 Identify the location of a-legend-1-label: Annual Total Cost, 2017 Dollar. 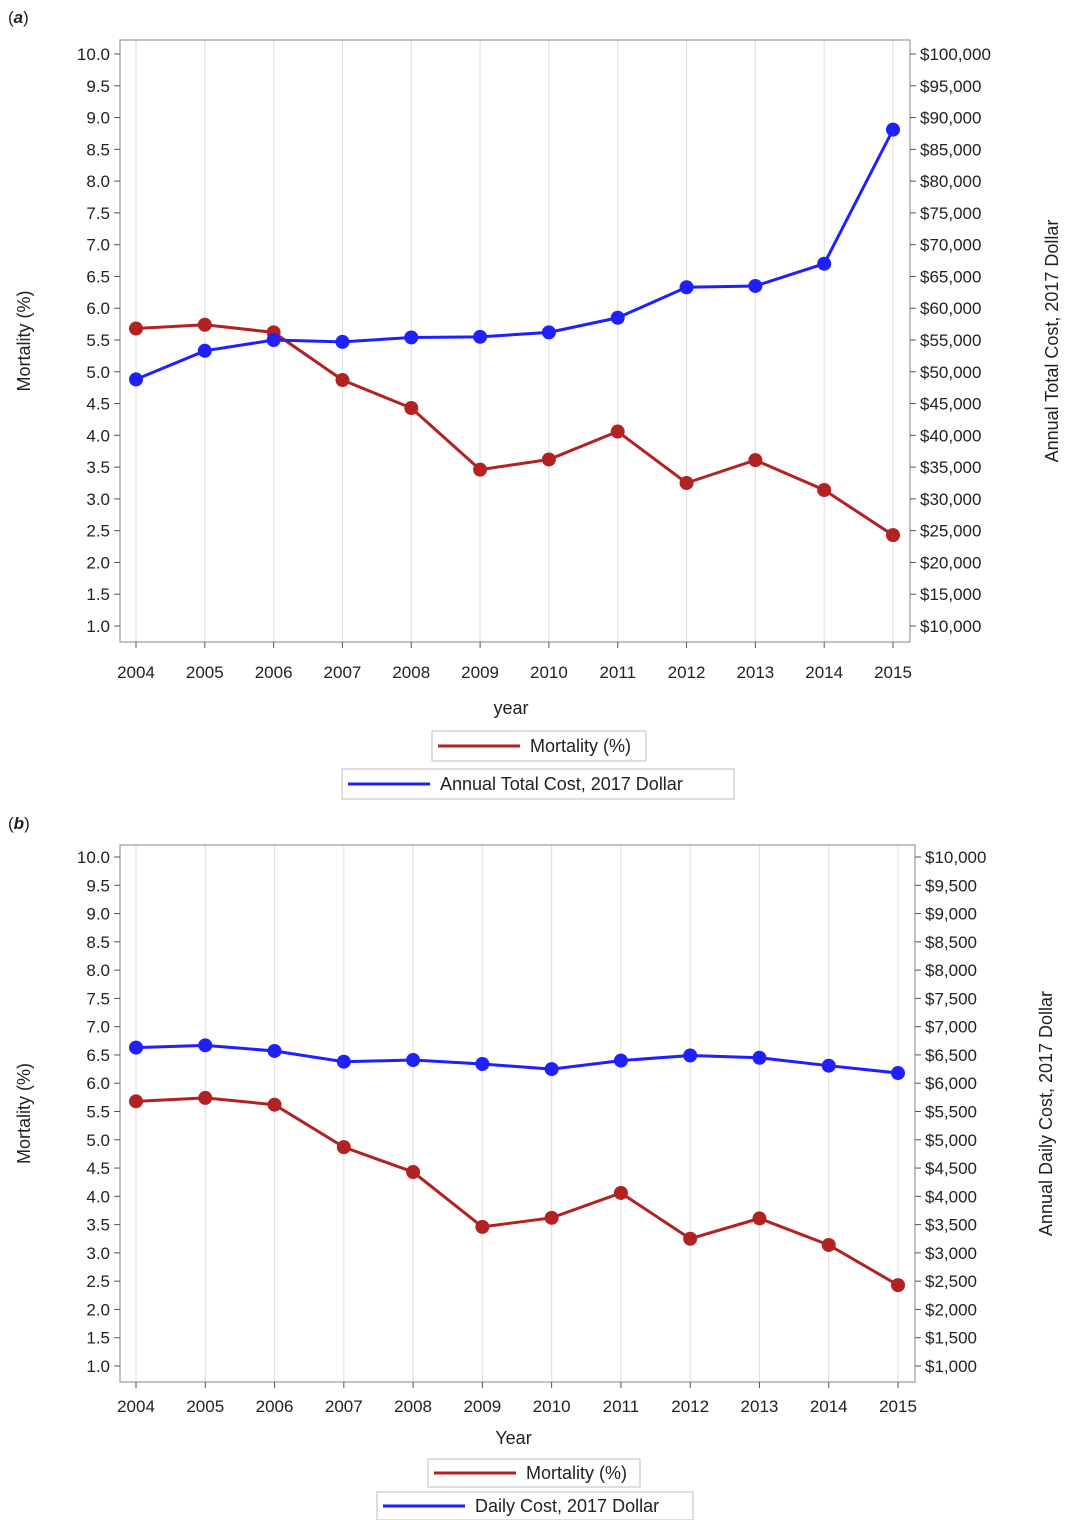
(561, 784).